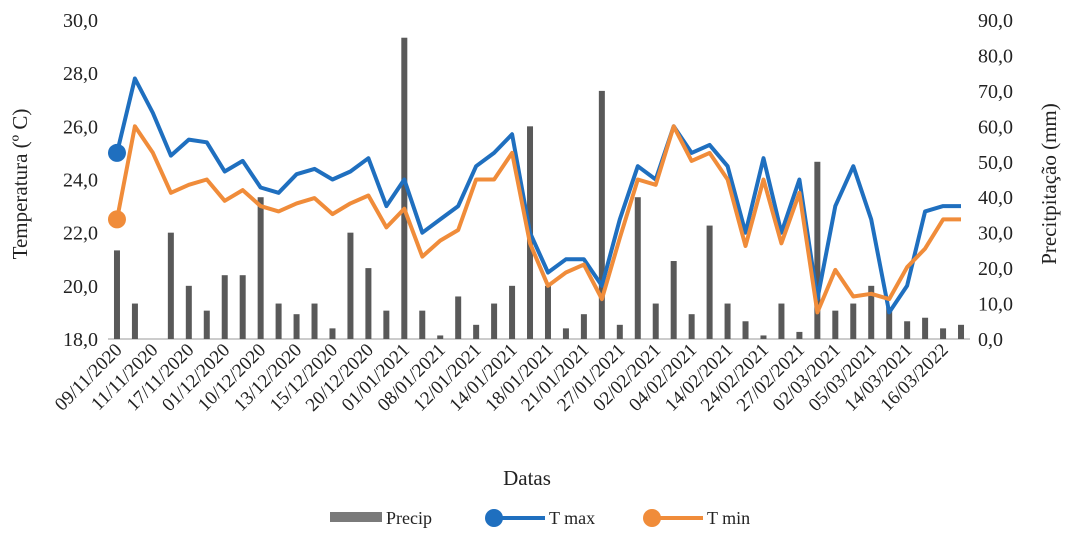 The image size is (1074, 538). I want to click on y-left-tick-label: 24,0, so click(80, 181).